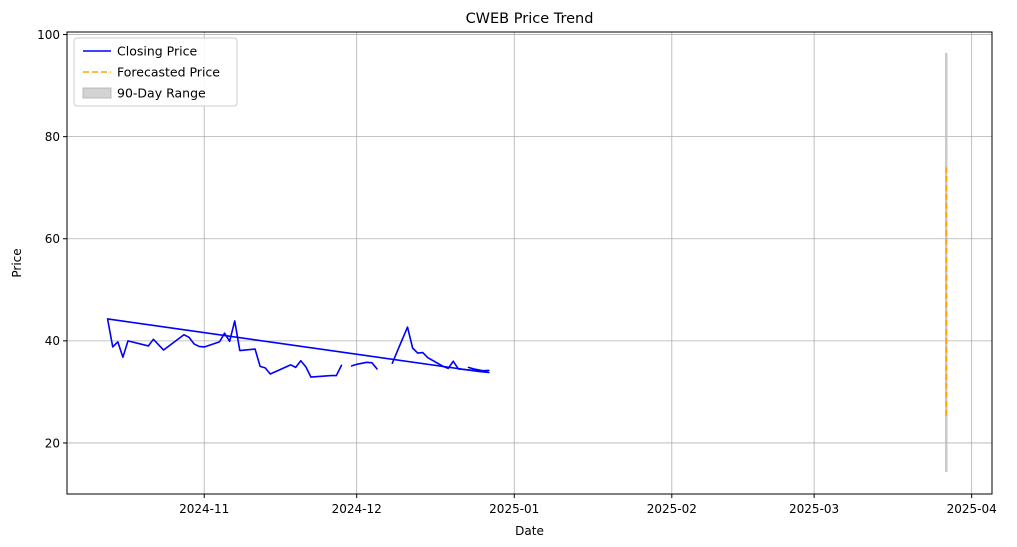  I want to click on x-tick-label: 2024-11, so click(204, 509).